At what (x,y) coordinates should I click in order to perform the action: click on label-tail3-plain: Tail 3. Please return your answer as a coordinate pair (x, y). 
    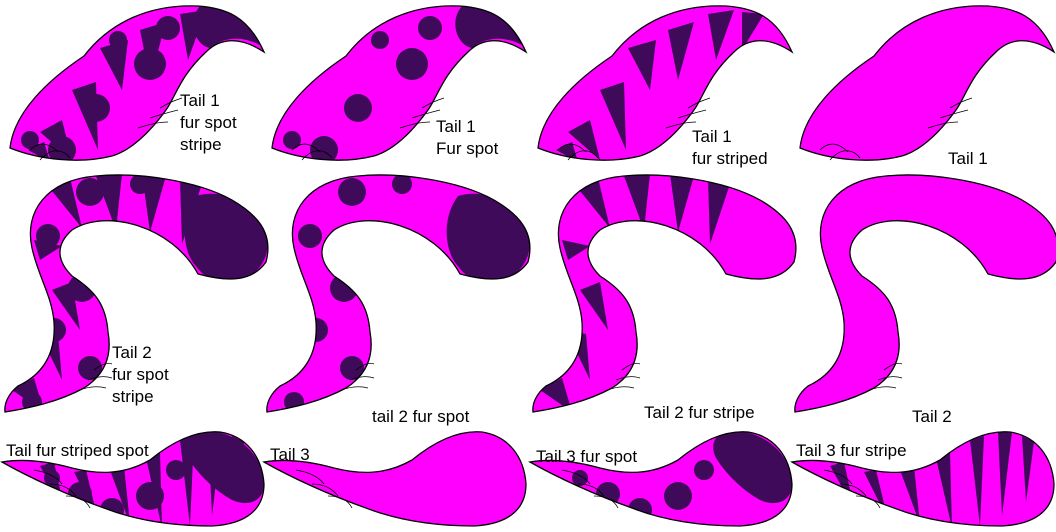
    Looking at the image, I should click on (290, 454).